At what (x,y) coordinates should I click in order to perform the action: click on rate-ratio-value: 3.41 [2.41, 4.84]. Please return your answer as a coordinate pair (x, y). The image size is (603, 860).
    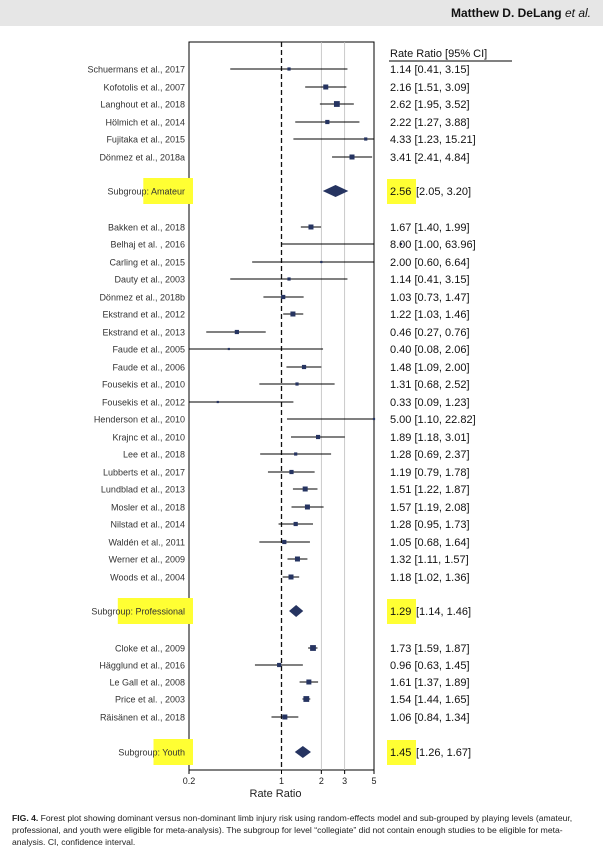
    Looking at the image, I should click on (430, 158).